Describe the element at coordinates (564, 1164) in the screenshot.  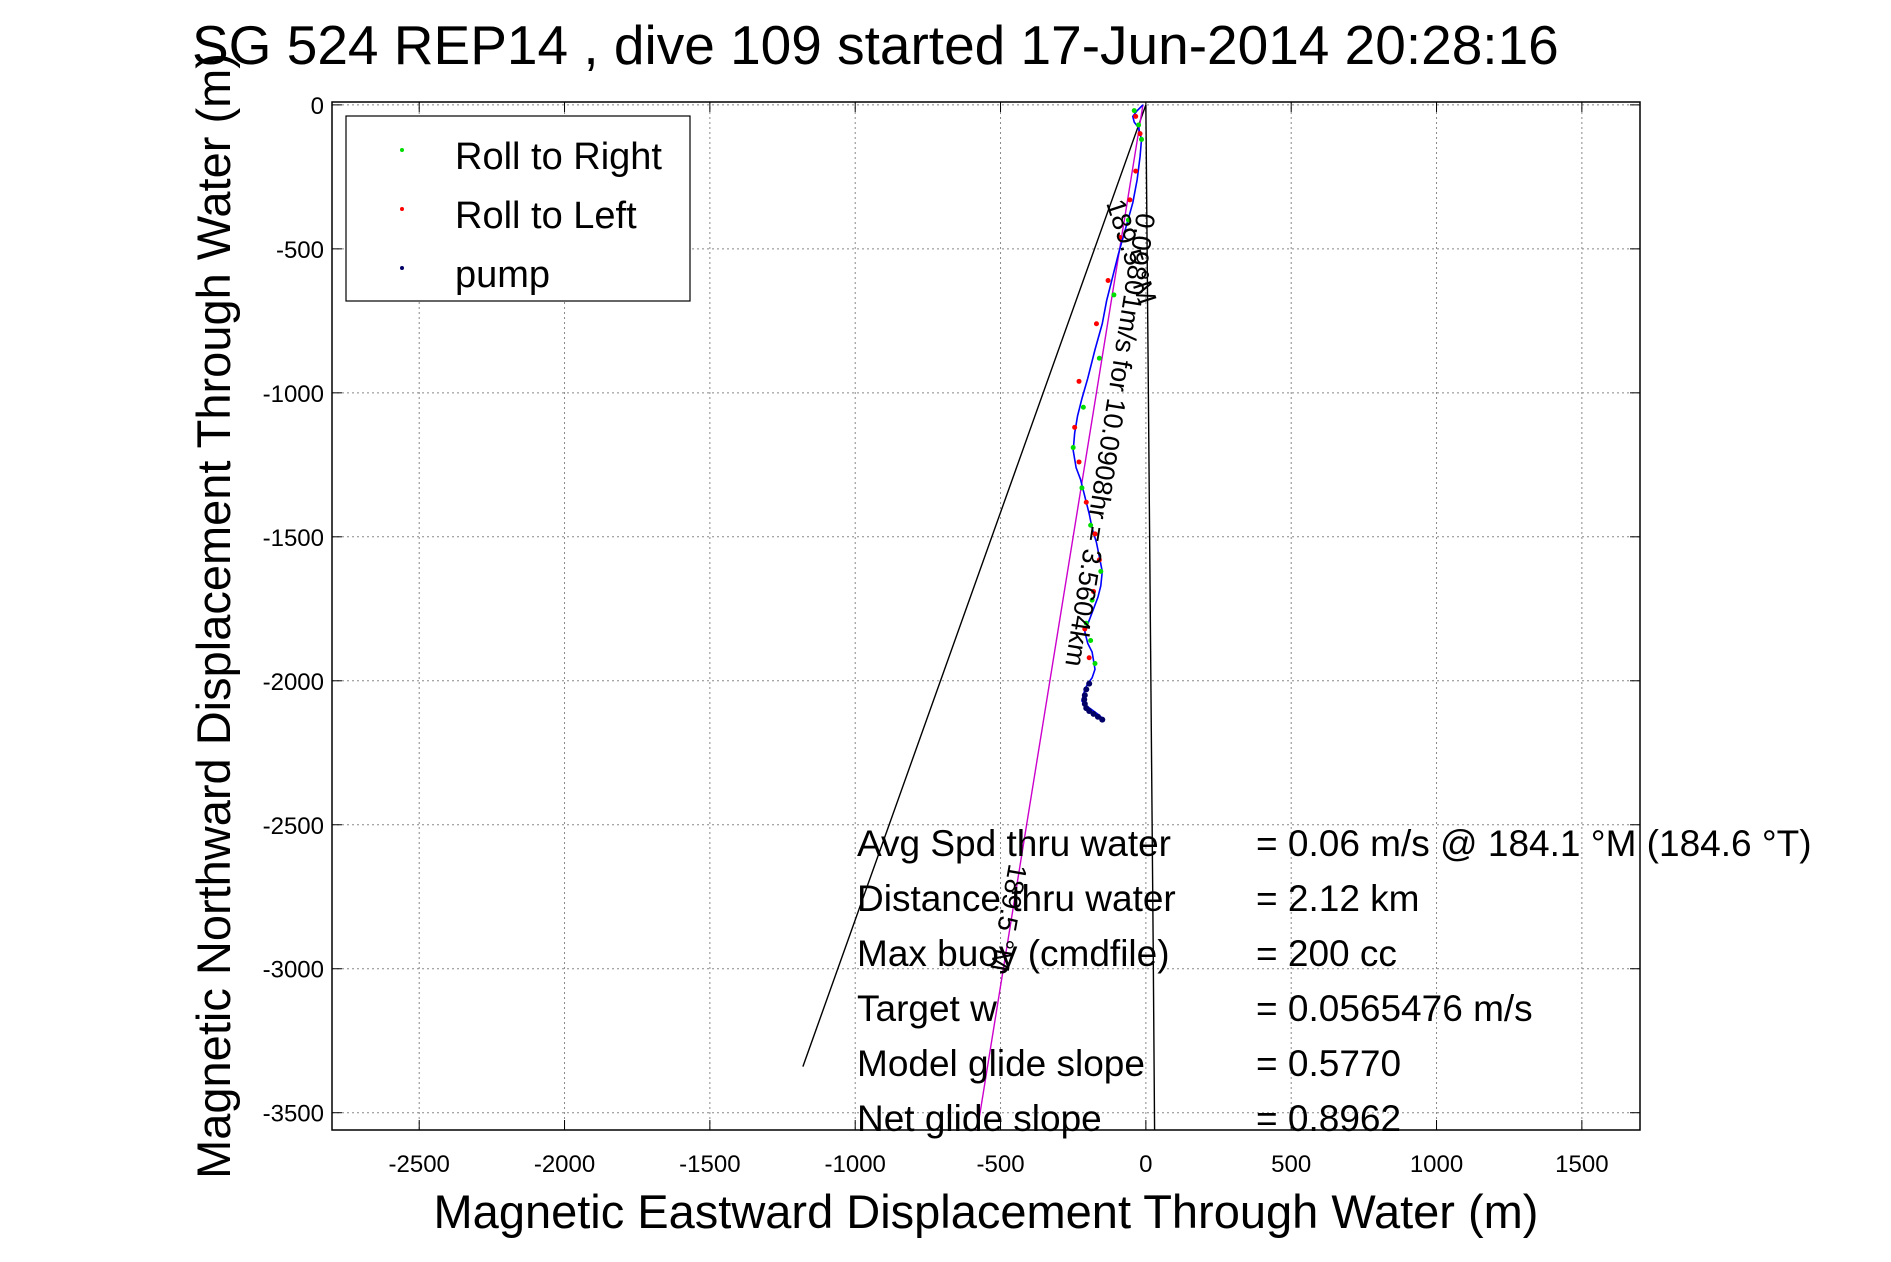
I see `x-tick-label: -2000` at that location.